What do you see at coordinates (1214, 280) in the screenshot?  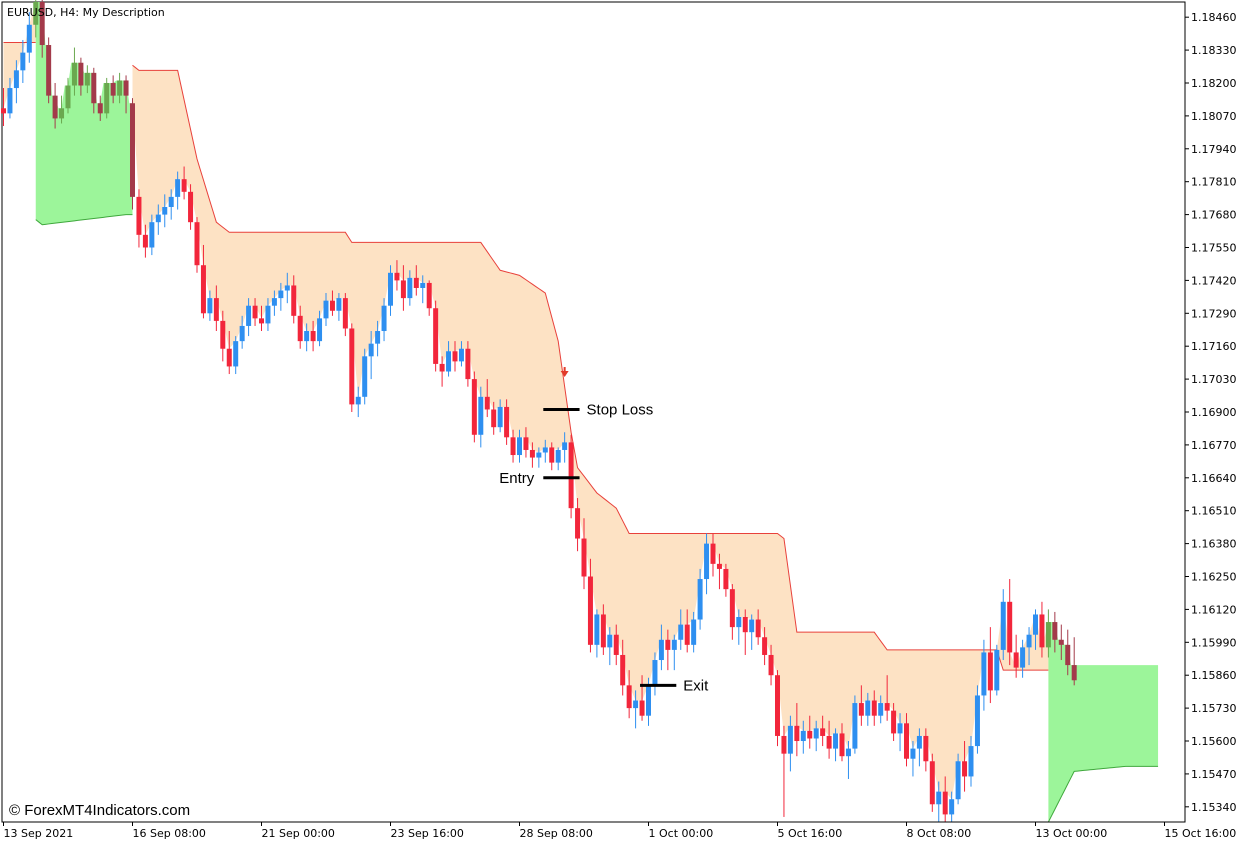 I see `price-tick-label: 1.17420` at bounding box center [1214, 280].